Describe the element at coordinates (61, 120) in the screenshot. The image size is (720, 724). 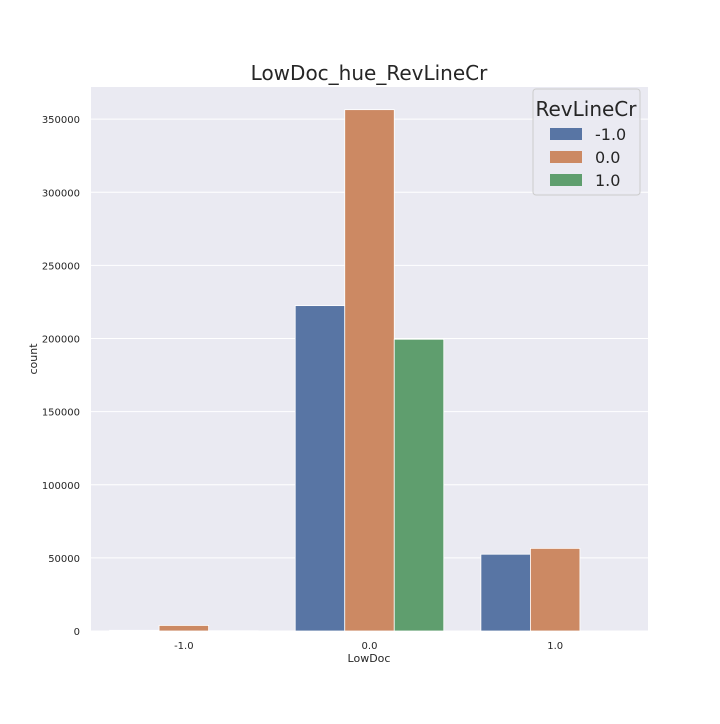
I see `y-tick-label: 350000` at that location.